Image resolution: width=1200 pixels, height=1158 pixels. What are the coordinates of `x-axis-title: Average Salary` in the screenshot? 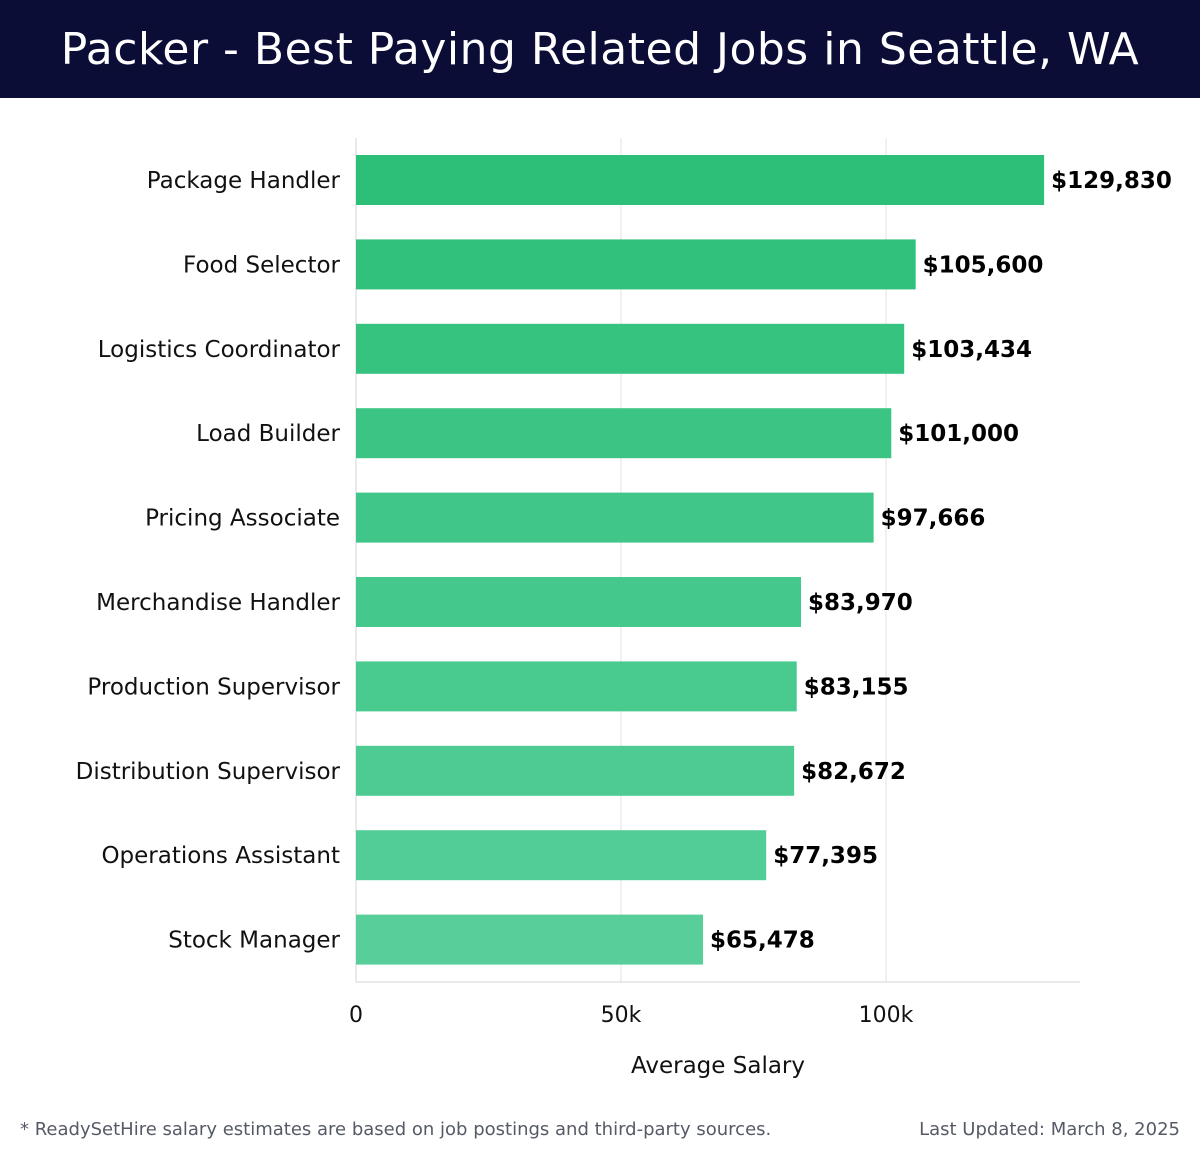 It's located at (718, 1066).